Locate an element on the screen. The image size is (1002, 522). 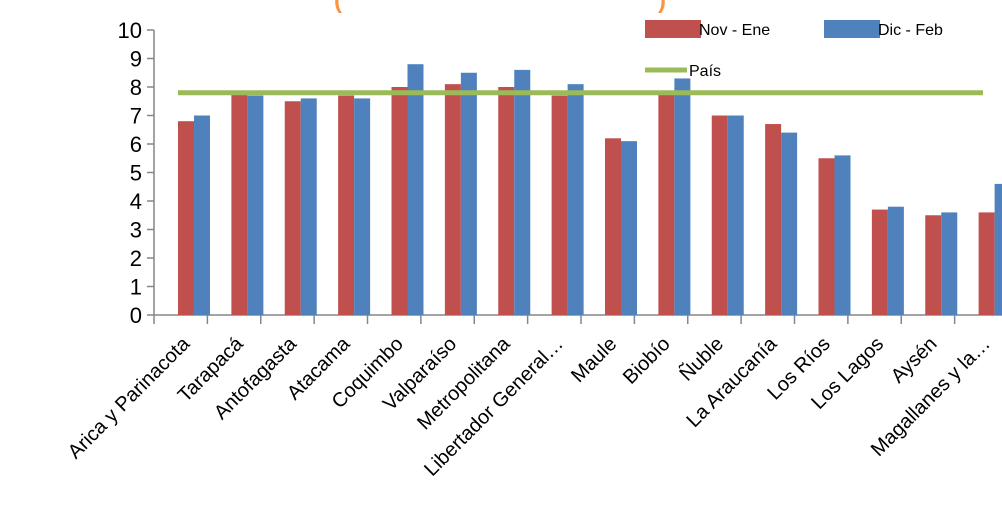
x-tick-label: Ñuble is located at coordinates (701, 359).